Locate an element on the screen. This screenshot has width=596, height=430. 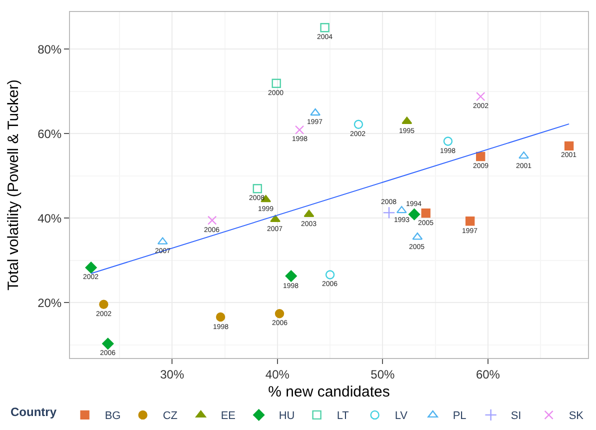
y-tick-label: 40% is located at coordinates (50, 218).